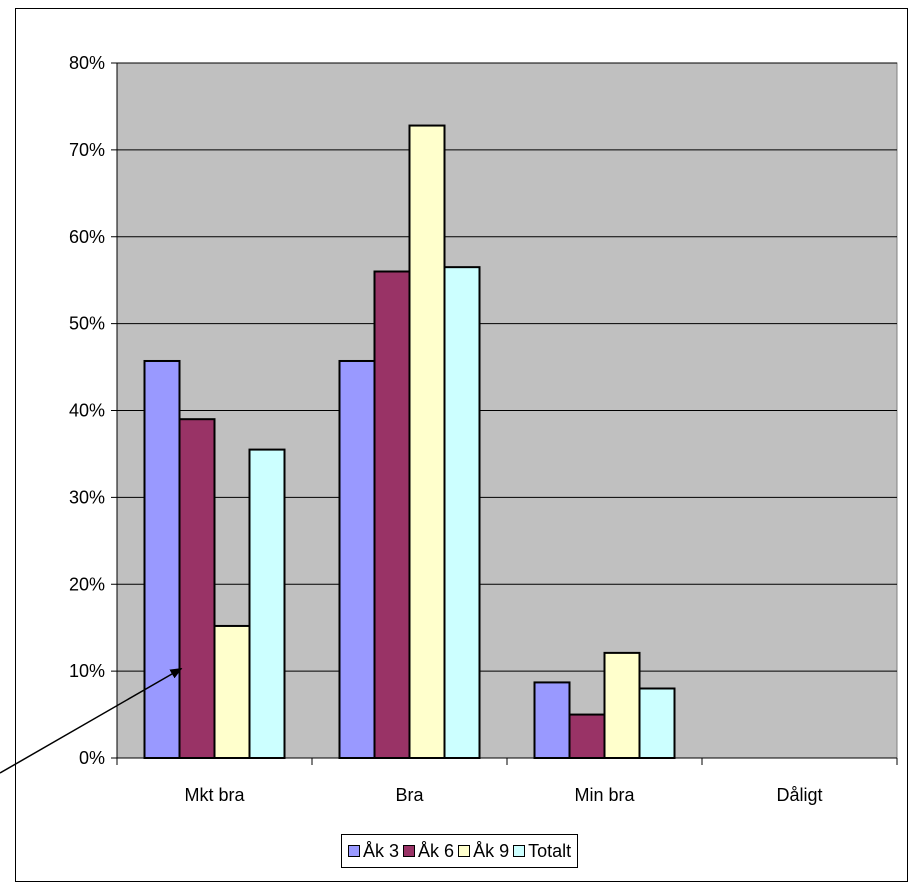  Describe the element at coordinates (550, 850) in the screenshot. I see `legend-label: Totalt` at that location.